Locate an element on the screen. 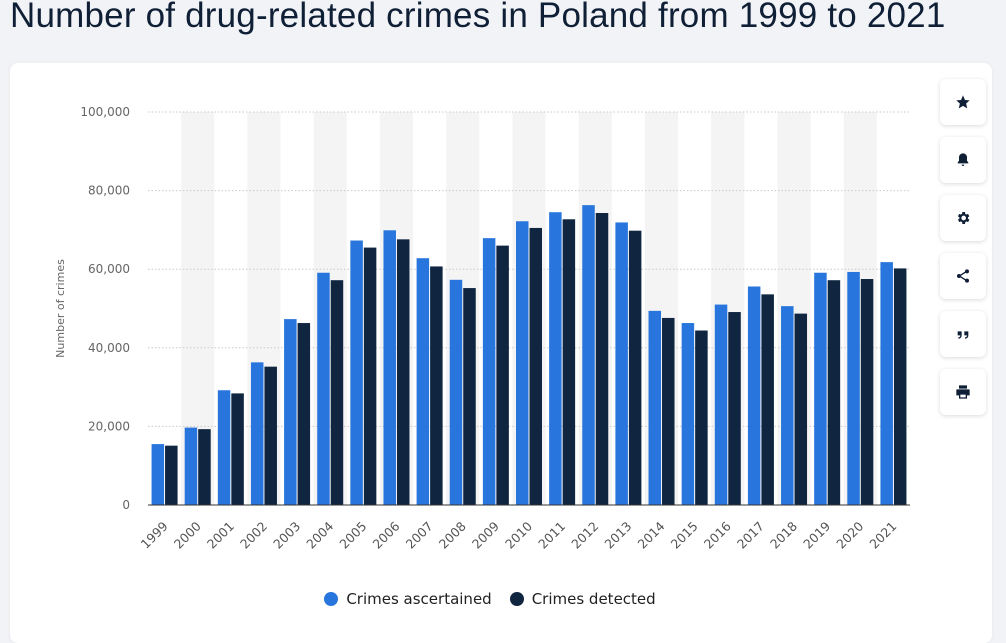 This screenshot has width=1006, height=643. bar-detected-2019 is located at coordinates (834, 392).